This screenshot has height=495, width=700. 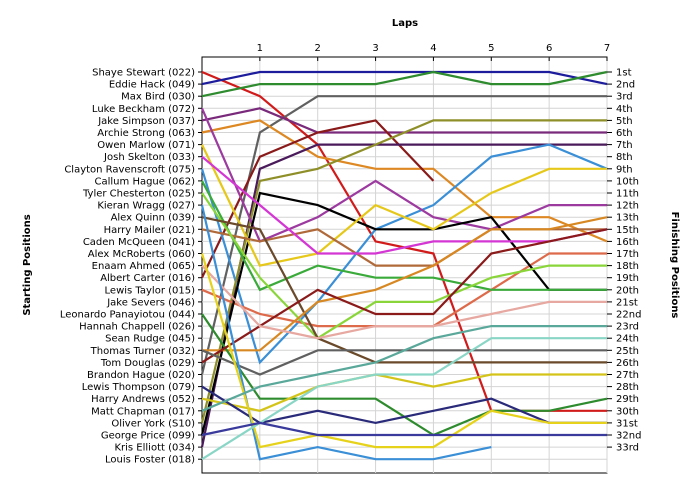 What do you see at coordinates (152, 85) in the screenshot?
I see `starting-label: Eddie Hack (049)` at bounding box center [152, 85].